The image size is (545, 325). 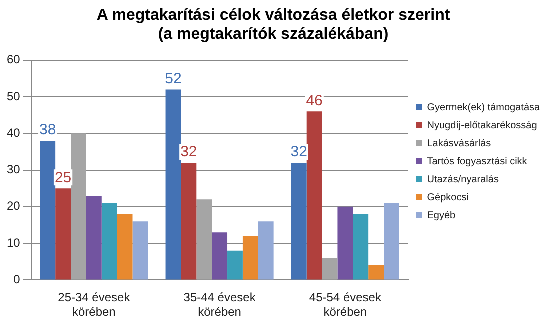 I want to click on data-label: 25, so click(x=63, y=177).